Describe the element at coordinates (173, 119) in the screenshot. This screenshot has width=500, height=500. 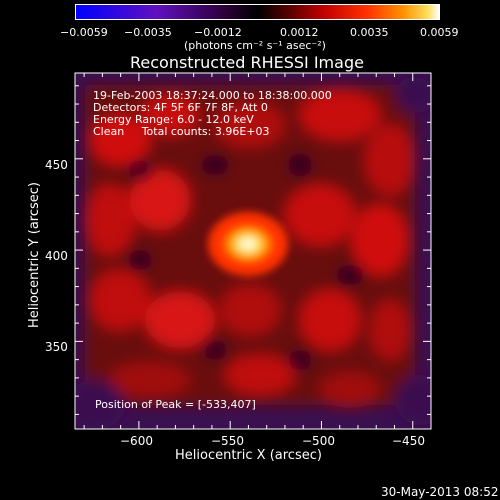
I see `annotation-energy-range: Energy Range: 6.0 - 12.0 keV` at that location.